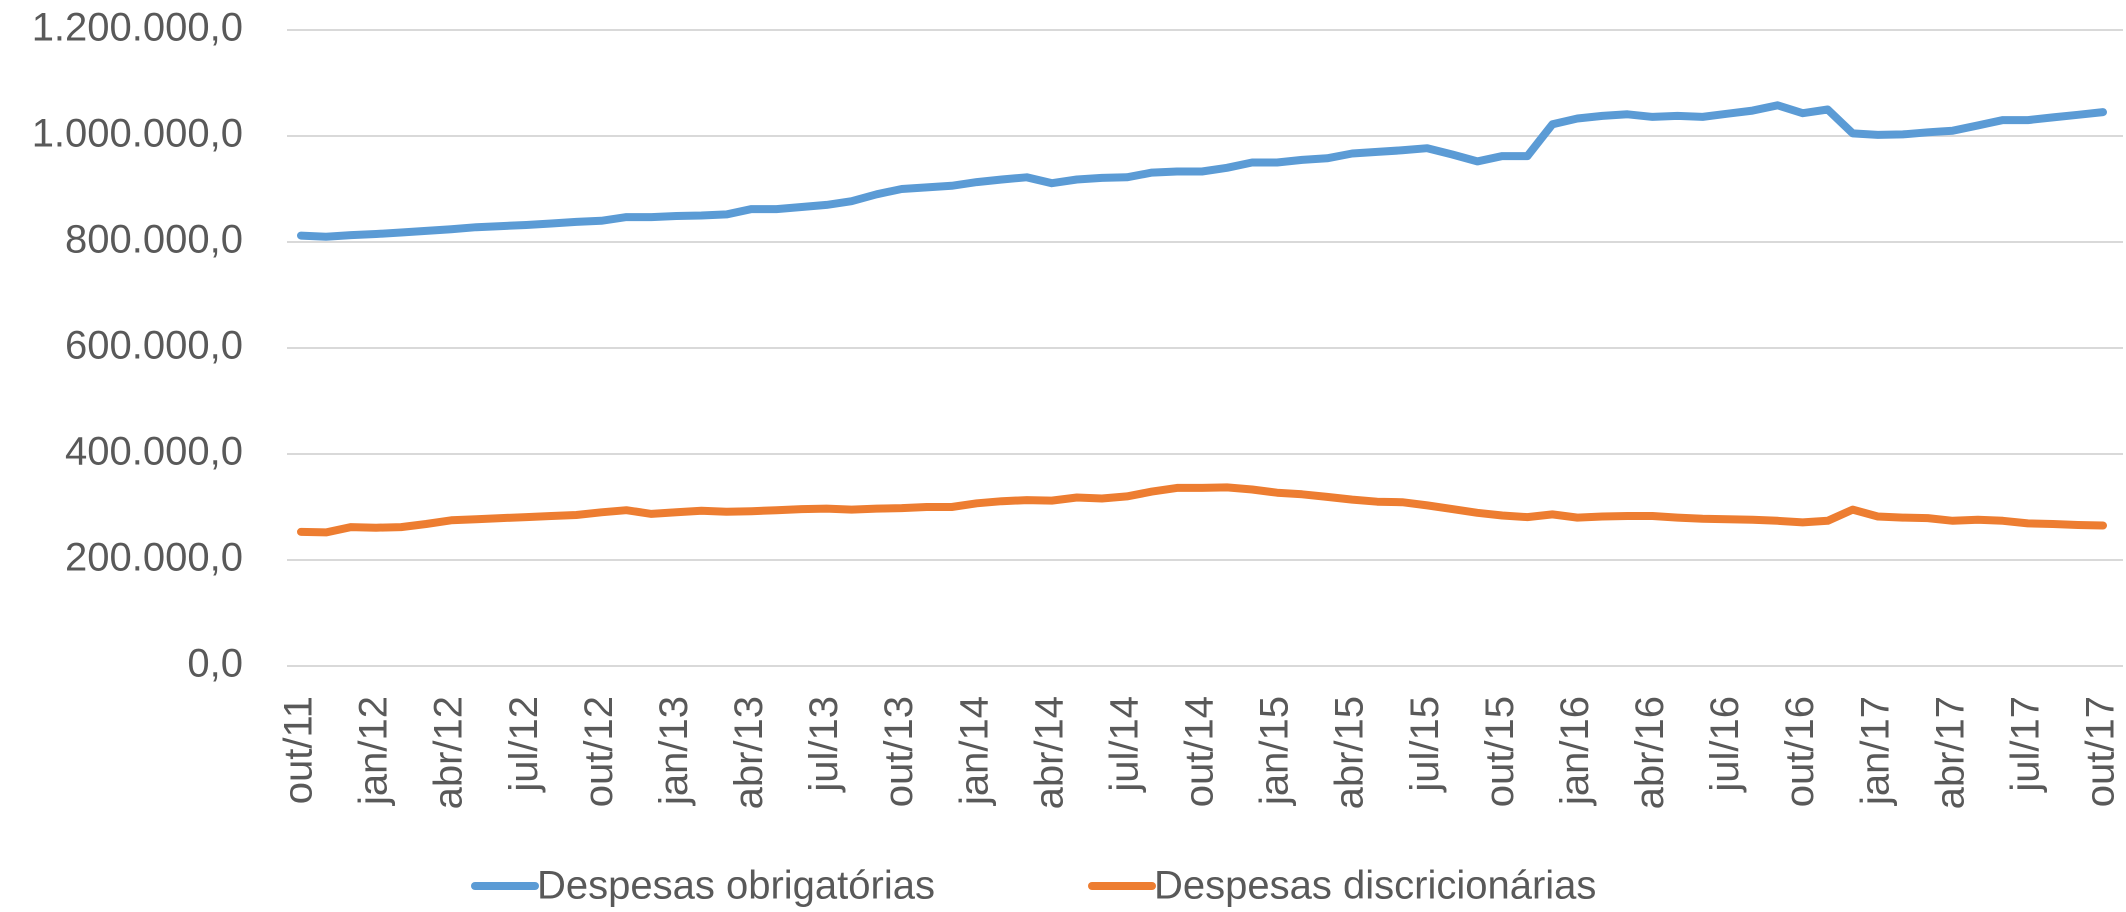  Describe the element at coordinates (154, 452) in the screenshot. I see `y-tick-label: 400.000,0` at that location.